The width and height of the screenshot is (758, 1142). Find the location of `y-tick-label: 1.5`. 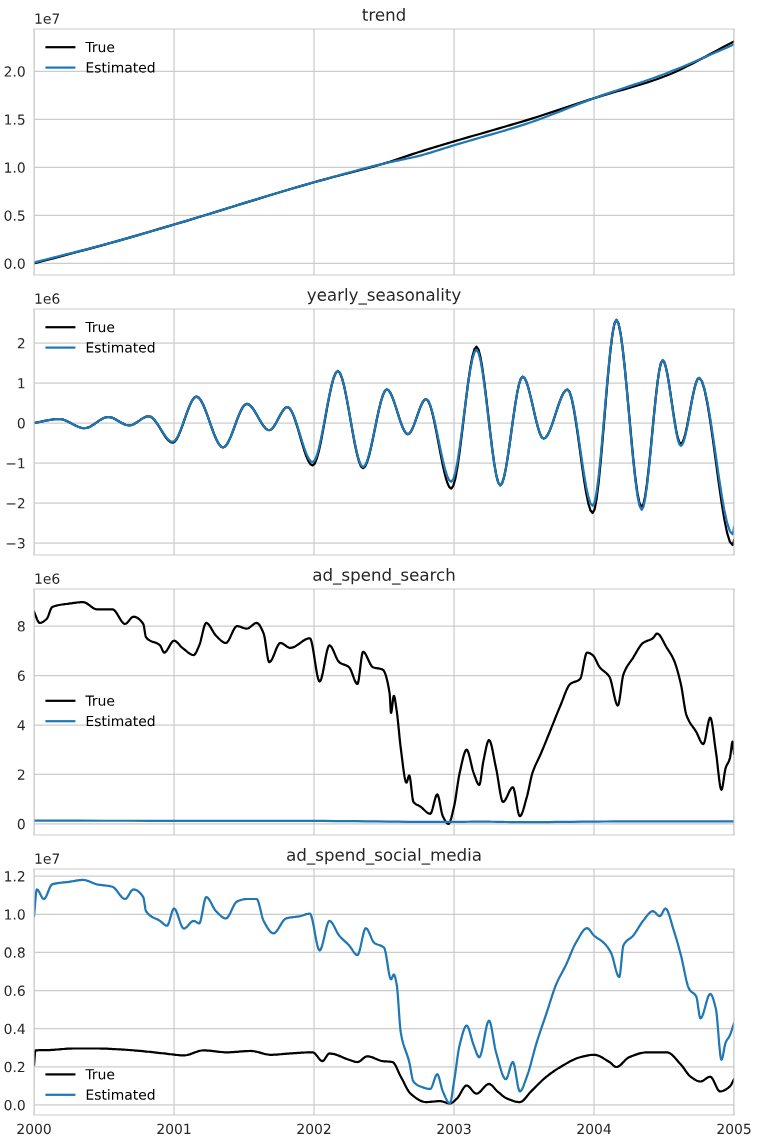

y-tick-label: 1.5 is located at coordinates (15, 119).